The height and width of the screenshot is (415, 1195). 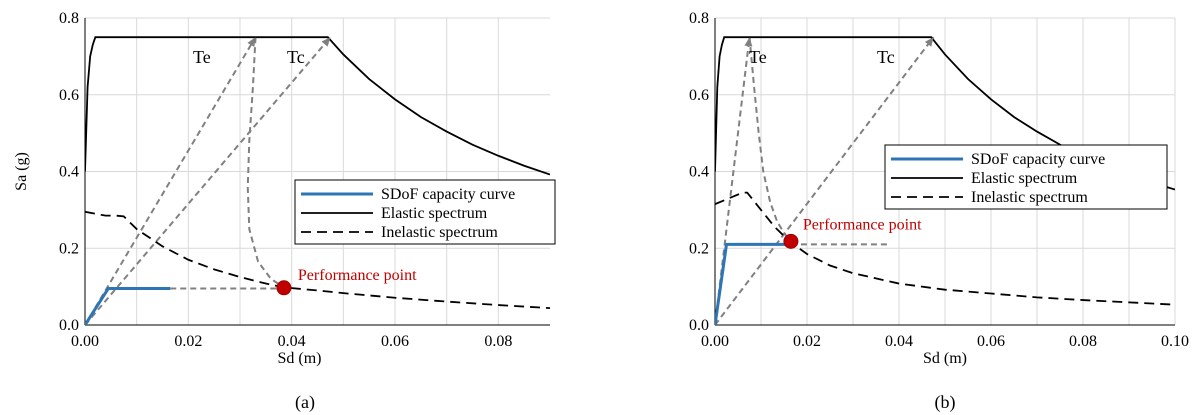 What do you see at coordinates (305, 402) in the screenshot?
I see `panel-caption: (a)` at bounding box center [305, 402].